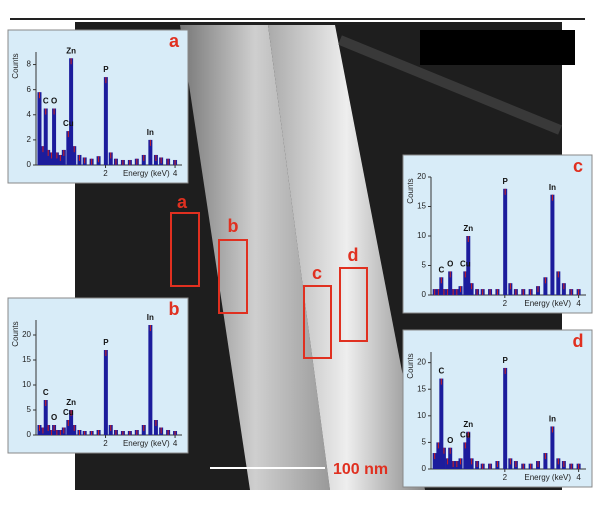 The width and height of the screenshot is (594, 509). I want to click on scale-bar-label: 100 nm, so click(360, 469).